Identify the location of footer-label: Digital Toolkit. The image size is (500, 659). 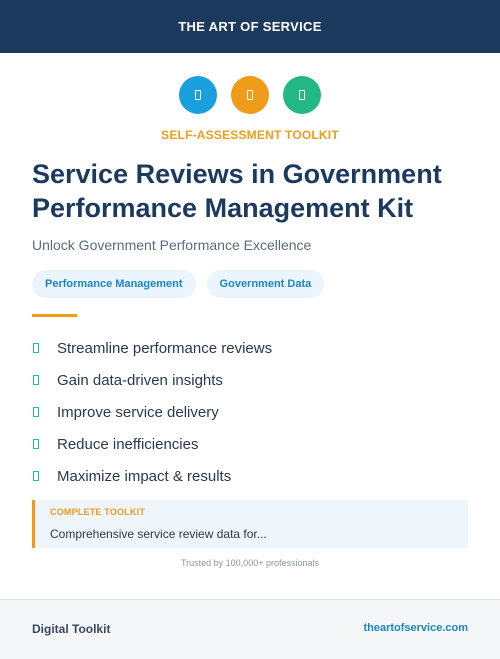
(71, 629).